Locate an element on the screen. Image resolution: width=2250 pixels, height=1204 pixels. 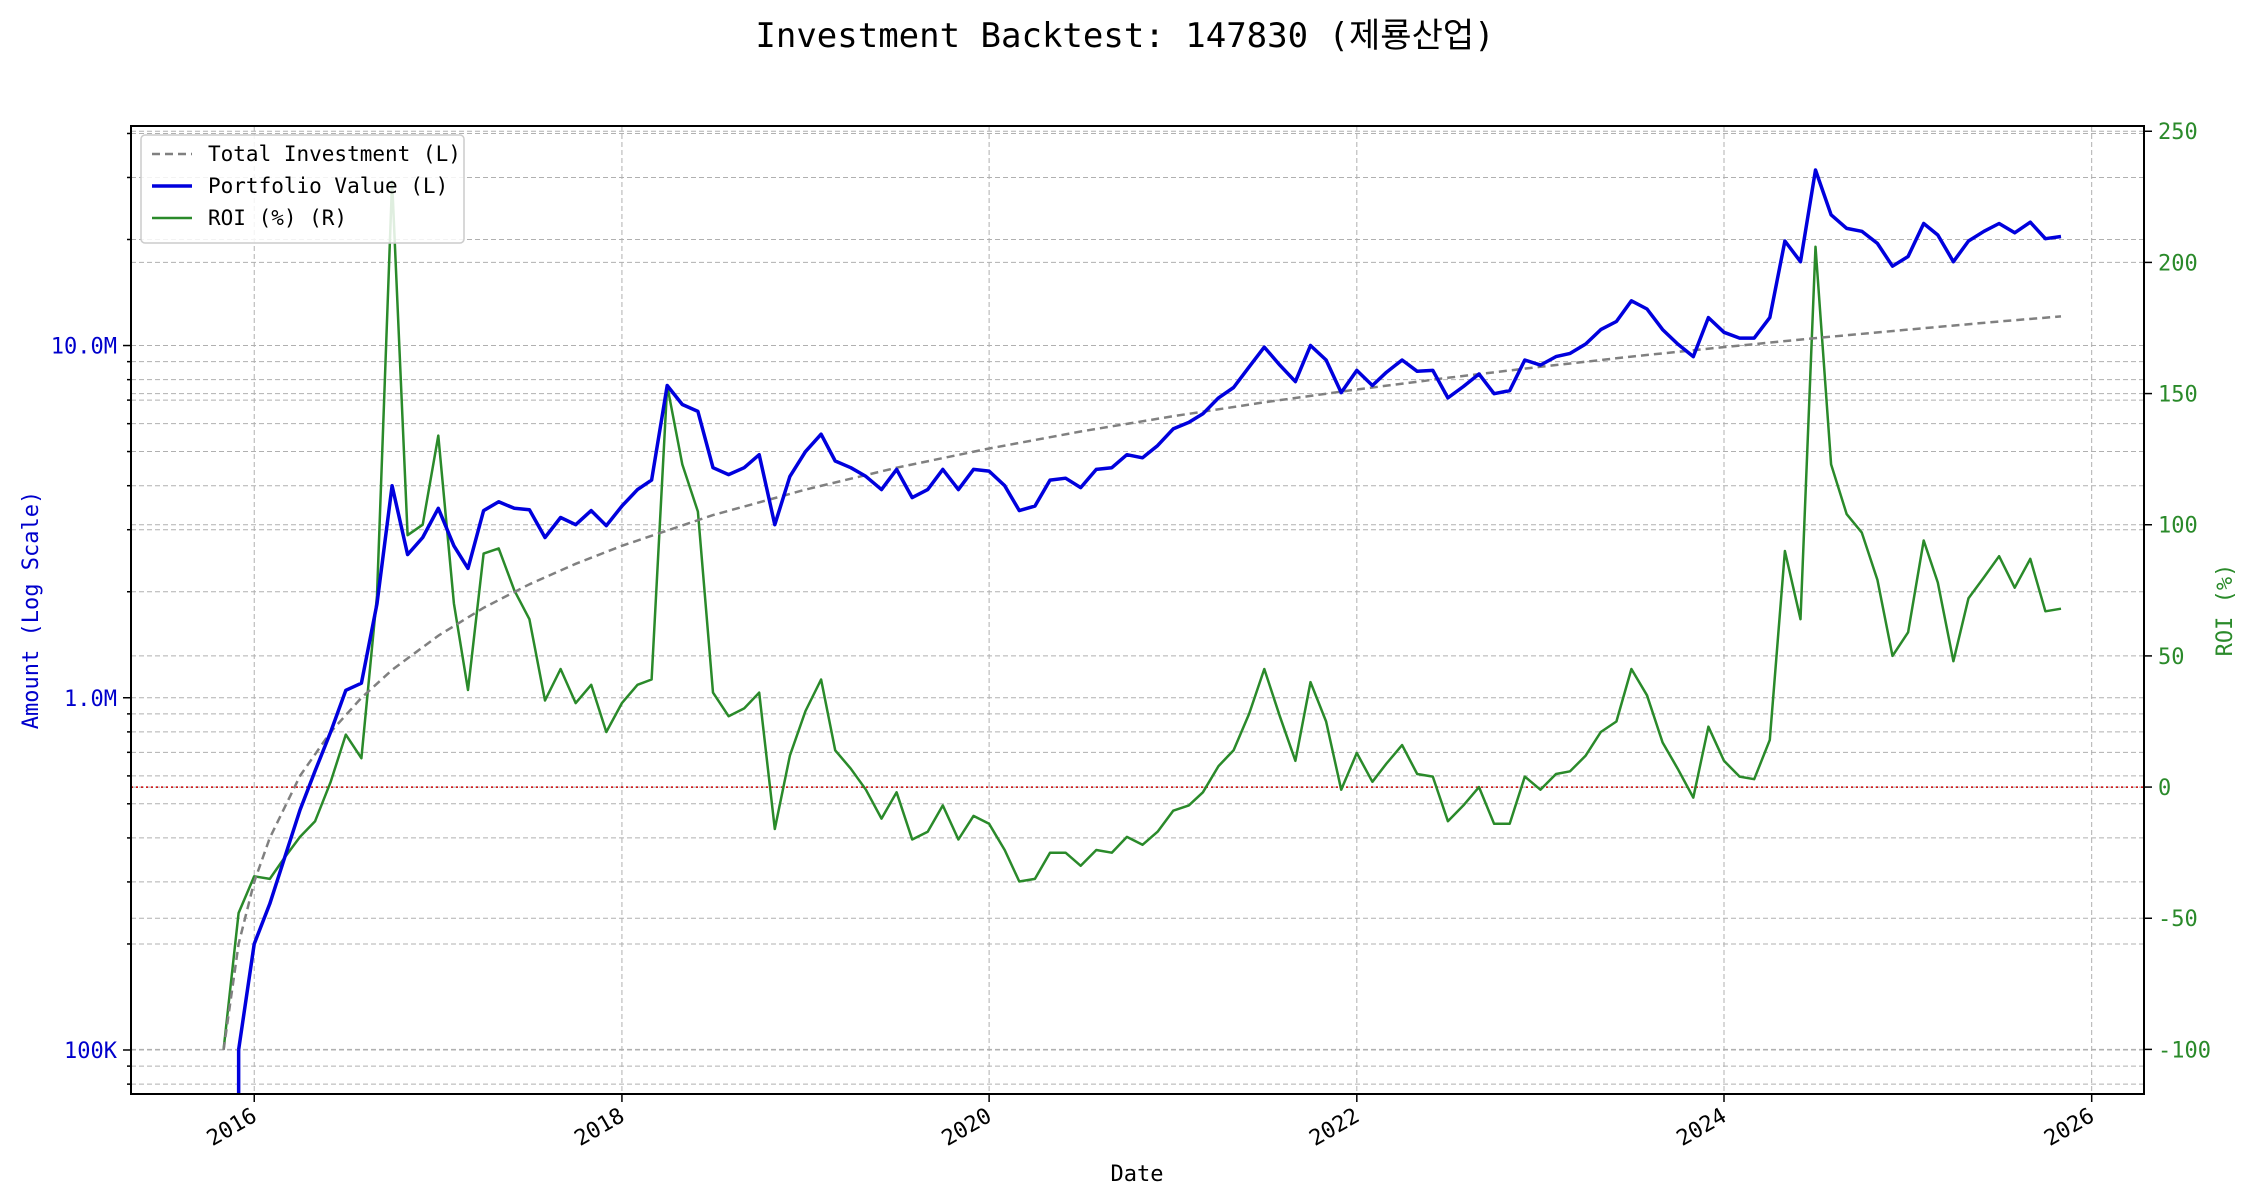
chart-title: Investment Backtest: 147830 (제룡산업) is located at coordinates (1124, 36).